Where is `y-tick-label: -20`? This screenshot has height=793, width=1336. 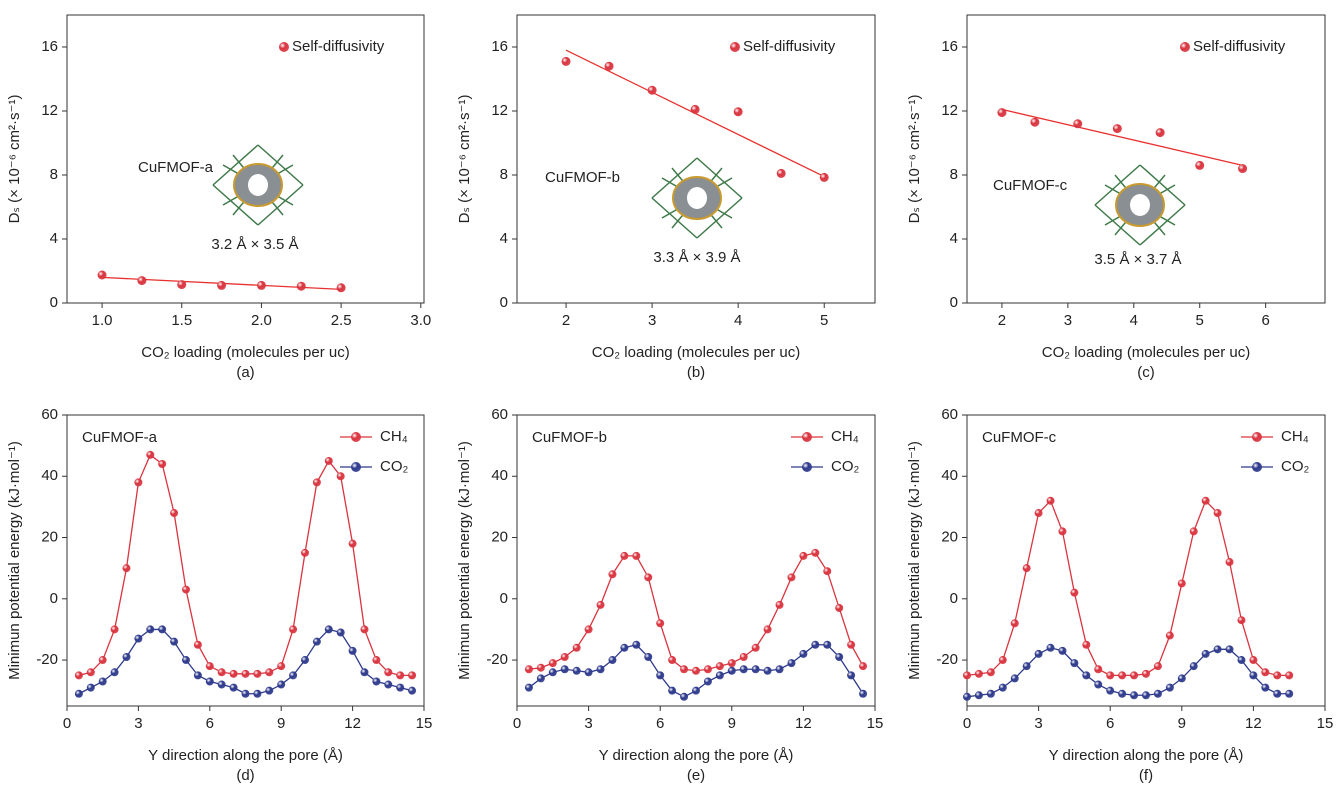 y-tick-label: -20 is located at coordinates (47, 659).